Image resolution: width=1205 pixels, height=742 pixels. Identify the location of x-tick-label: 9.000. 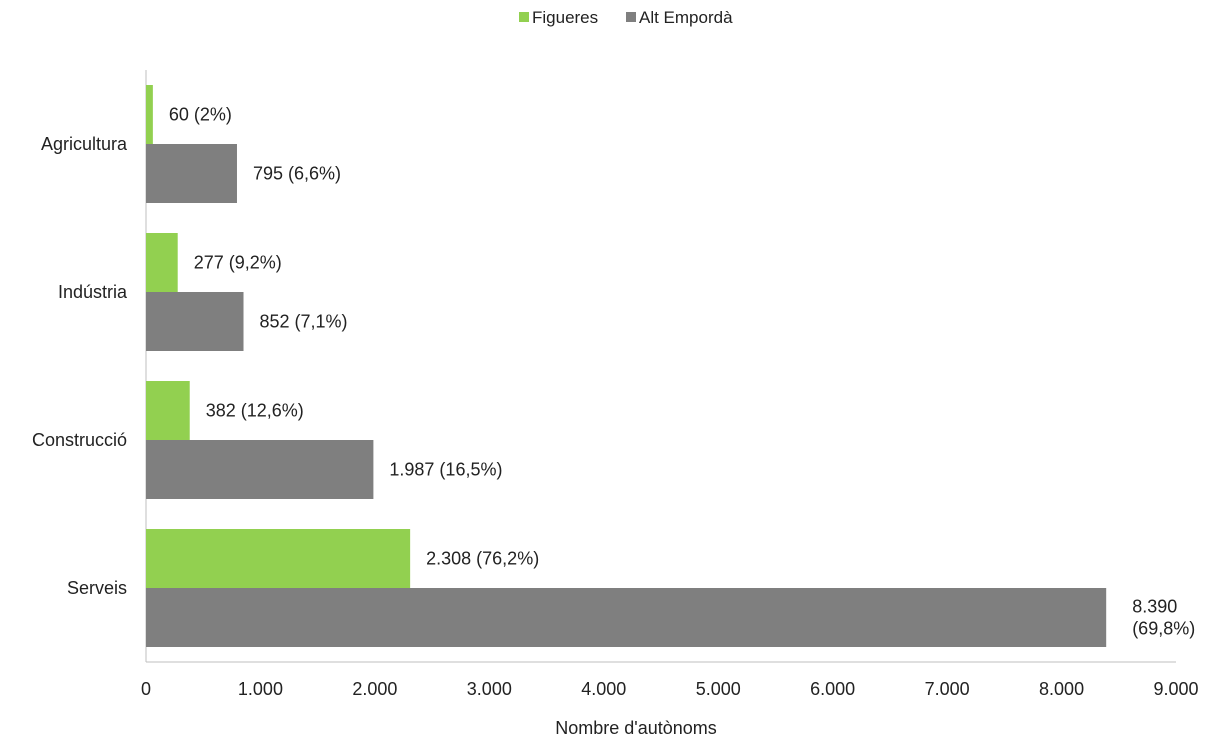
(1175, 689).